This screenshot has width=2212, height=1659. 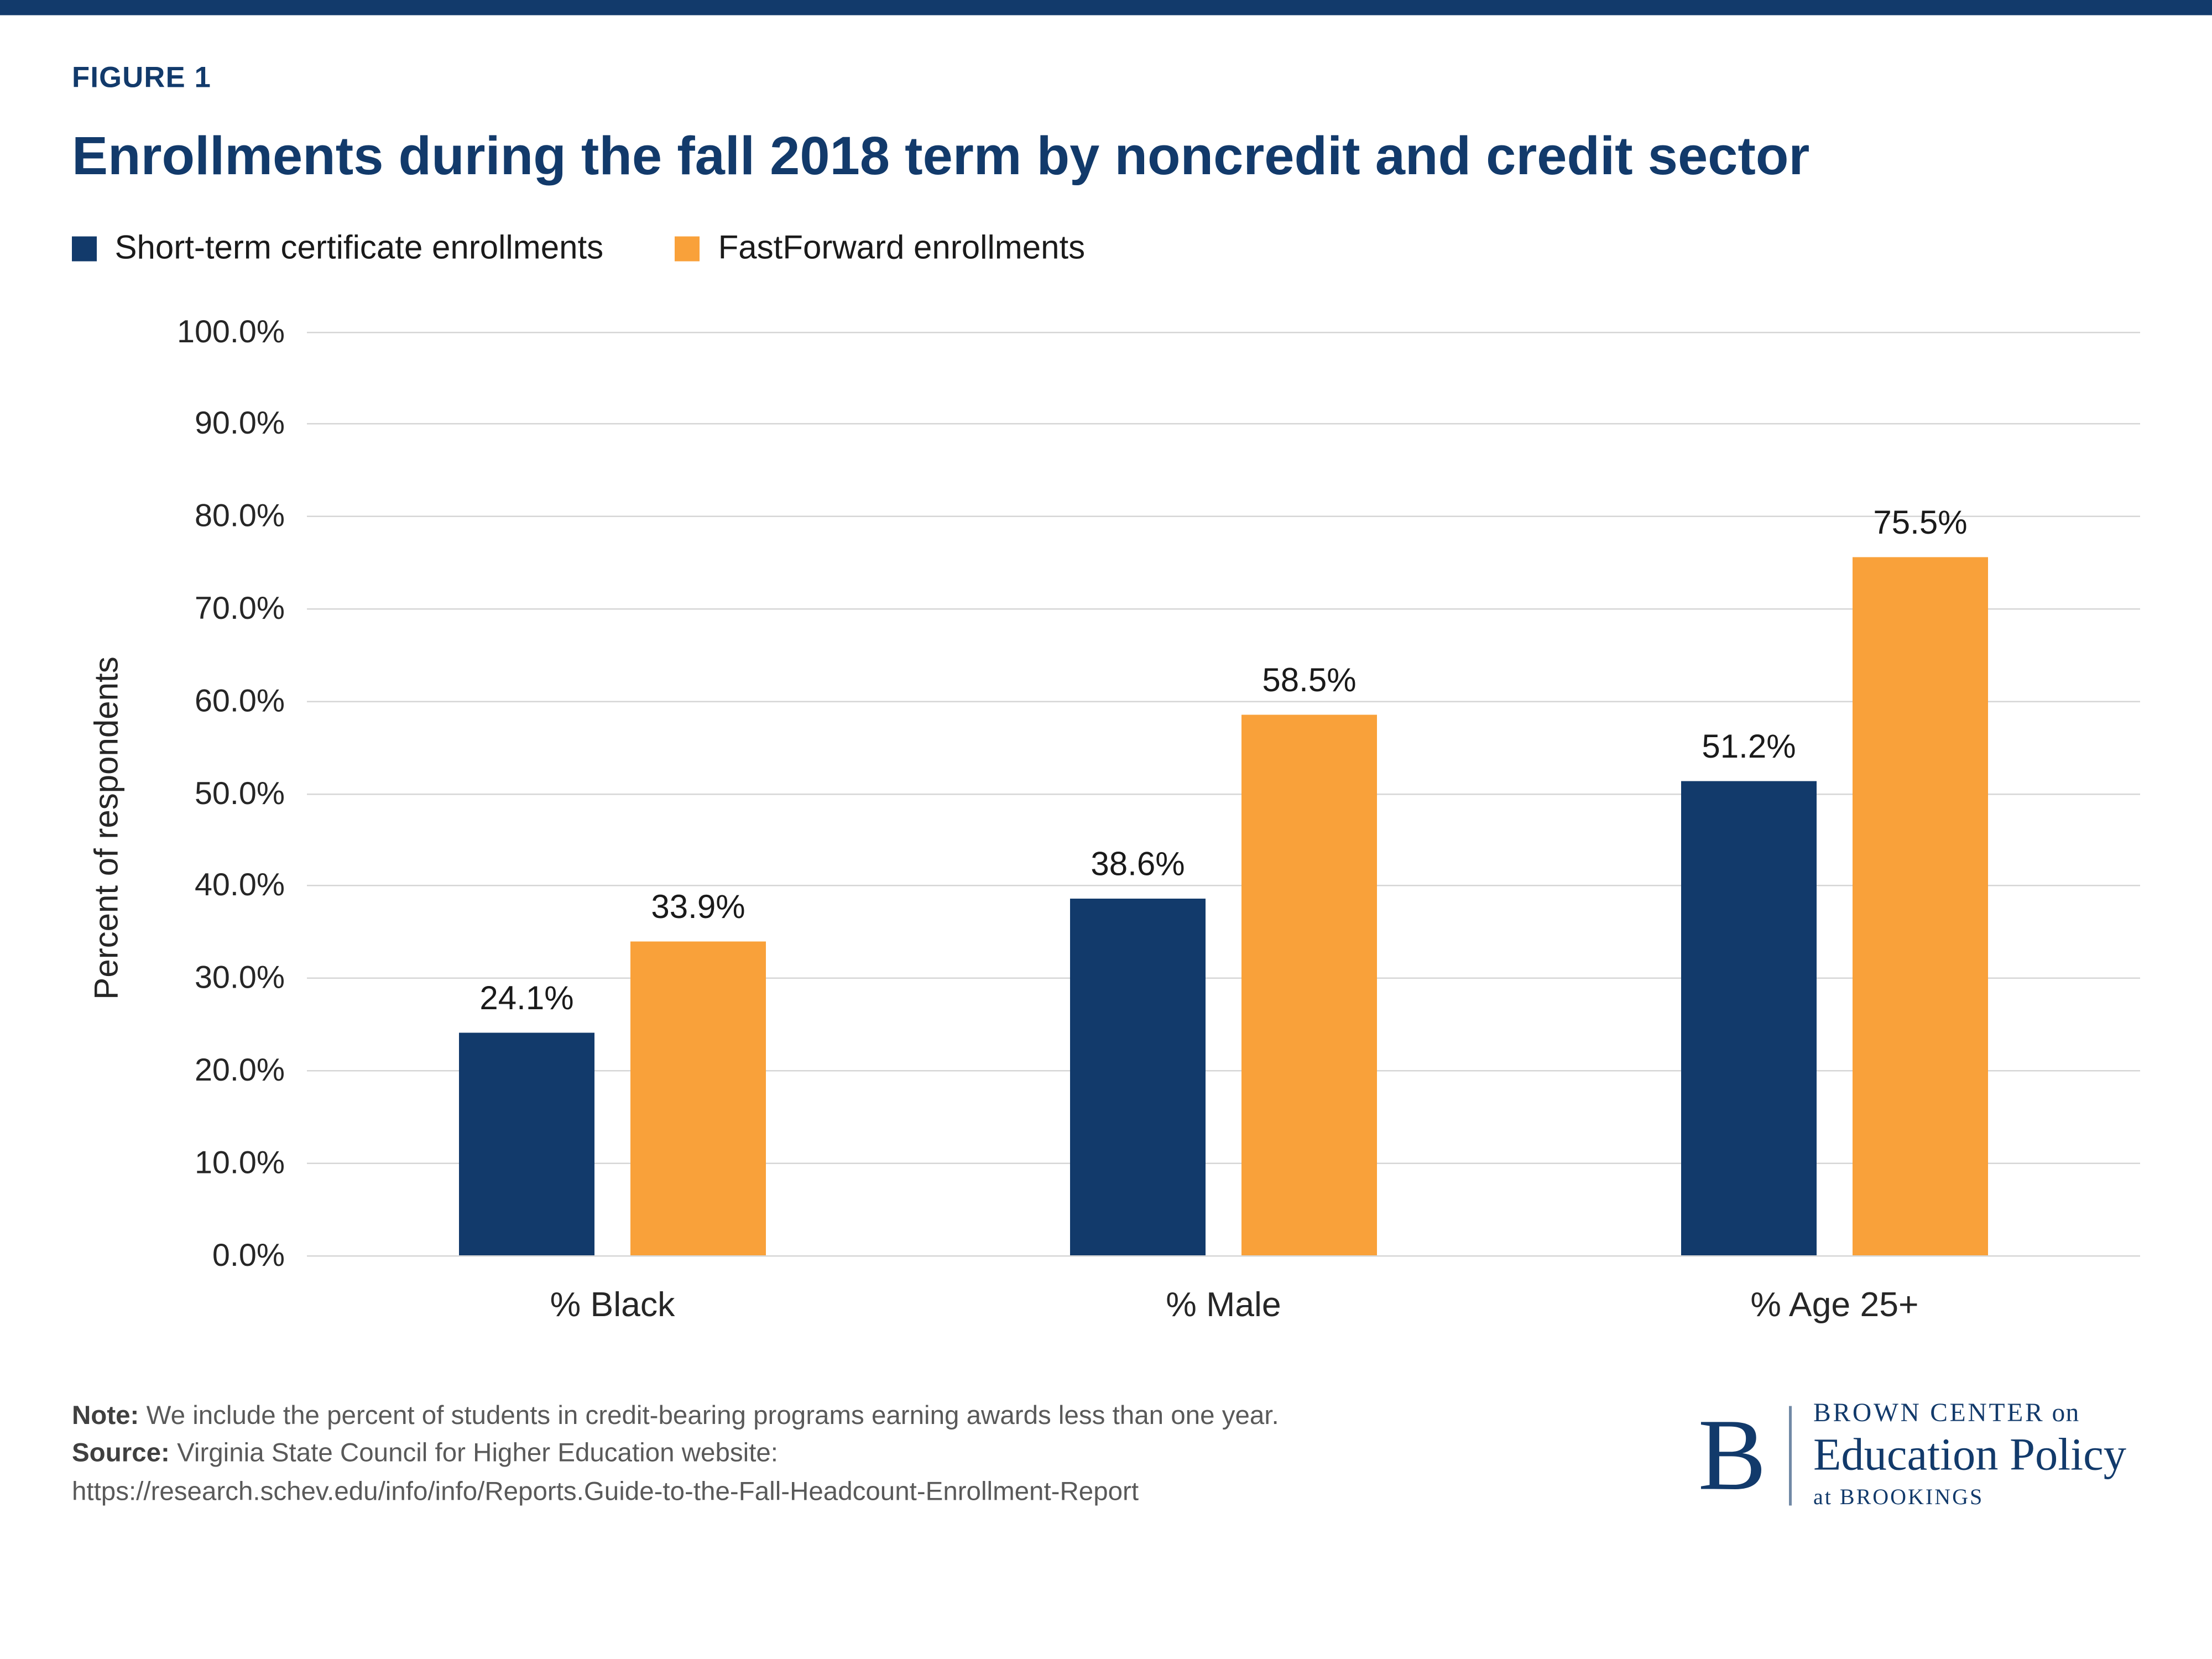 What do you see at coordinates (240, 1162) in the screenshot?
I see `y-tick-label: 10.0%` at bounding box center [240, 1162].